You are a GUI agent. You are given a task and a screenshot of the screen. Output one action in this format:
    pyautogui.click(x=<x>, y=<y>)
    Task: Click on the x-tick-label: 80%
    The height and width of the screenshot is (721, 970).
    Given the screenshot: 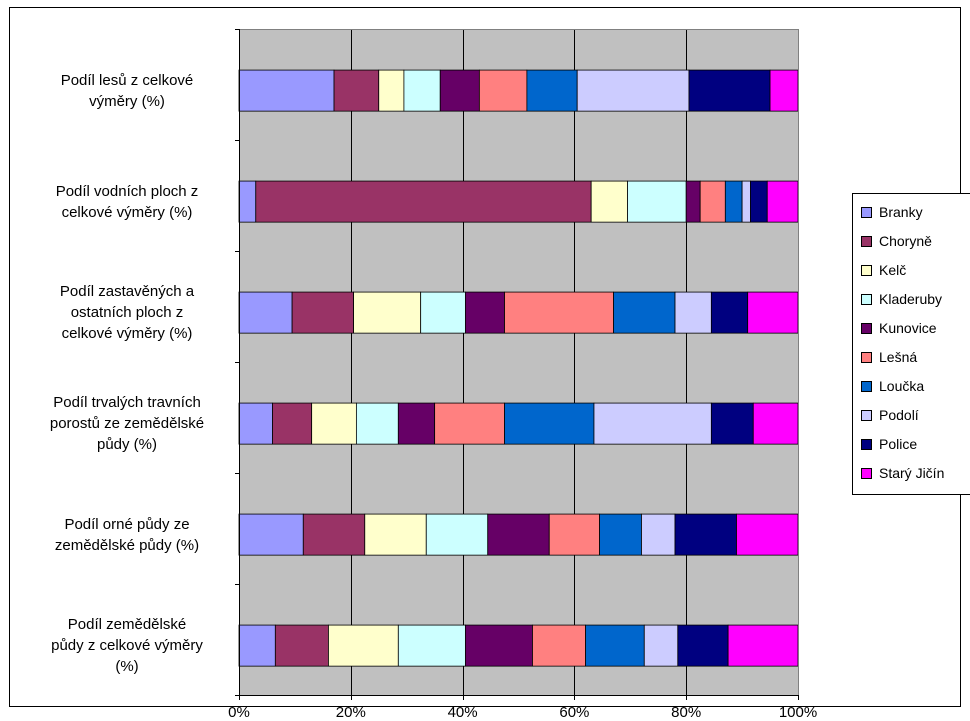 What is the action you would take?
    pyautogui.click(x=686, y=712)
    